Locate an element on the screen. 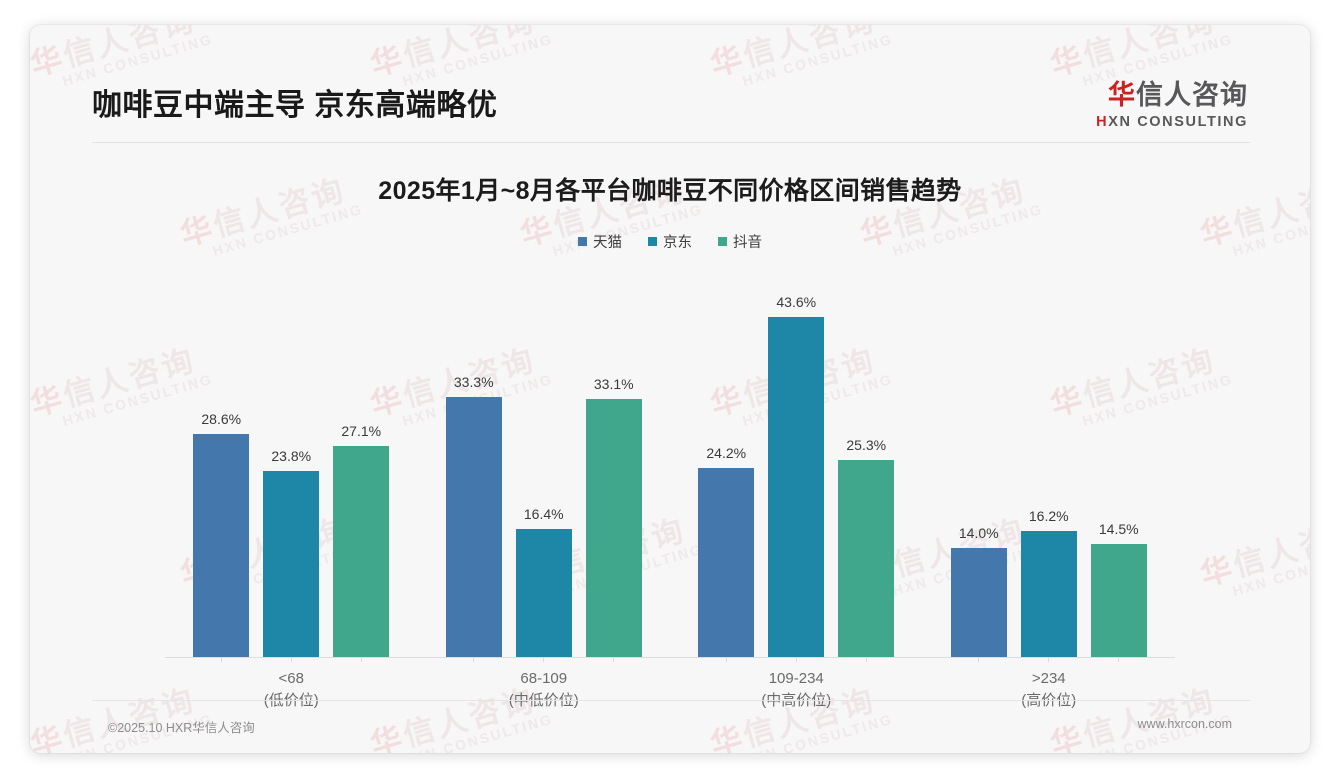  brand-logo-en-rest: XN CONSULTING is located at coordinates (1178, 122).